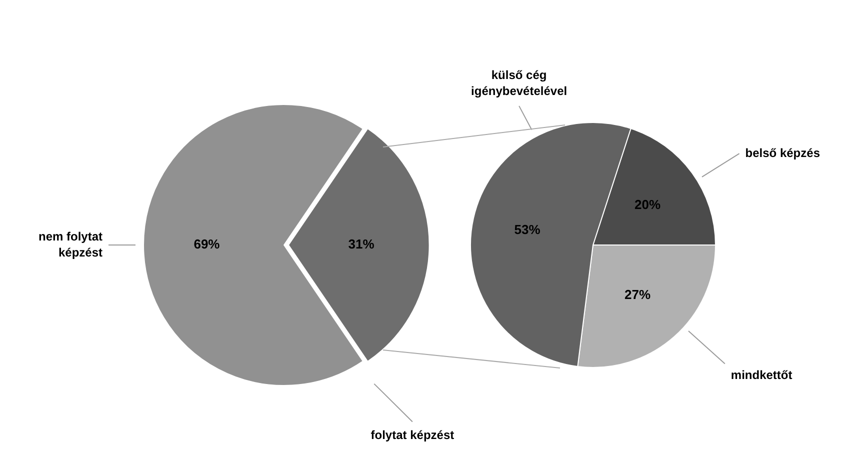 Image resolution: width=863 pixels, height=465 pixels. Describe the element at coordinates (70, 244) in the screenshot. I see `slice-label: nem folytat képzést` at that location.